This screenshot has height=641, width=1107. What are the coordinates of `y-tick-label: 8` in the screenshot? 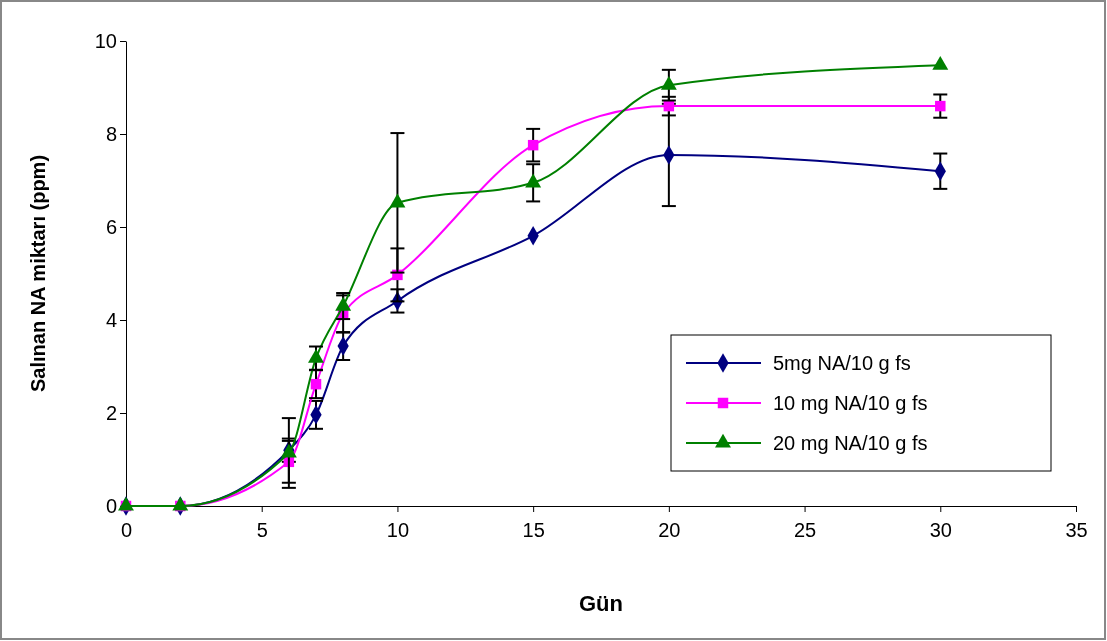 It's located at (111, 133).